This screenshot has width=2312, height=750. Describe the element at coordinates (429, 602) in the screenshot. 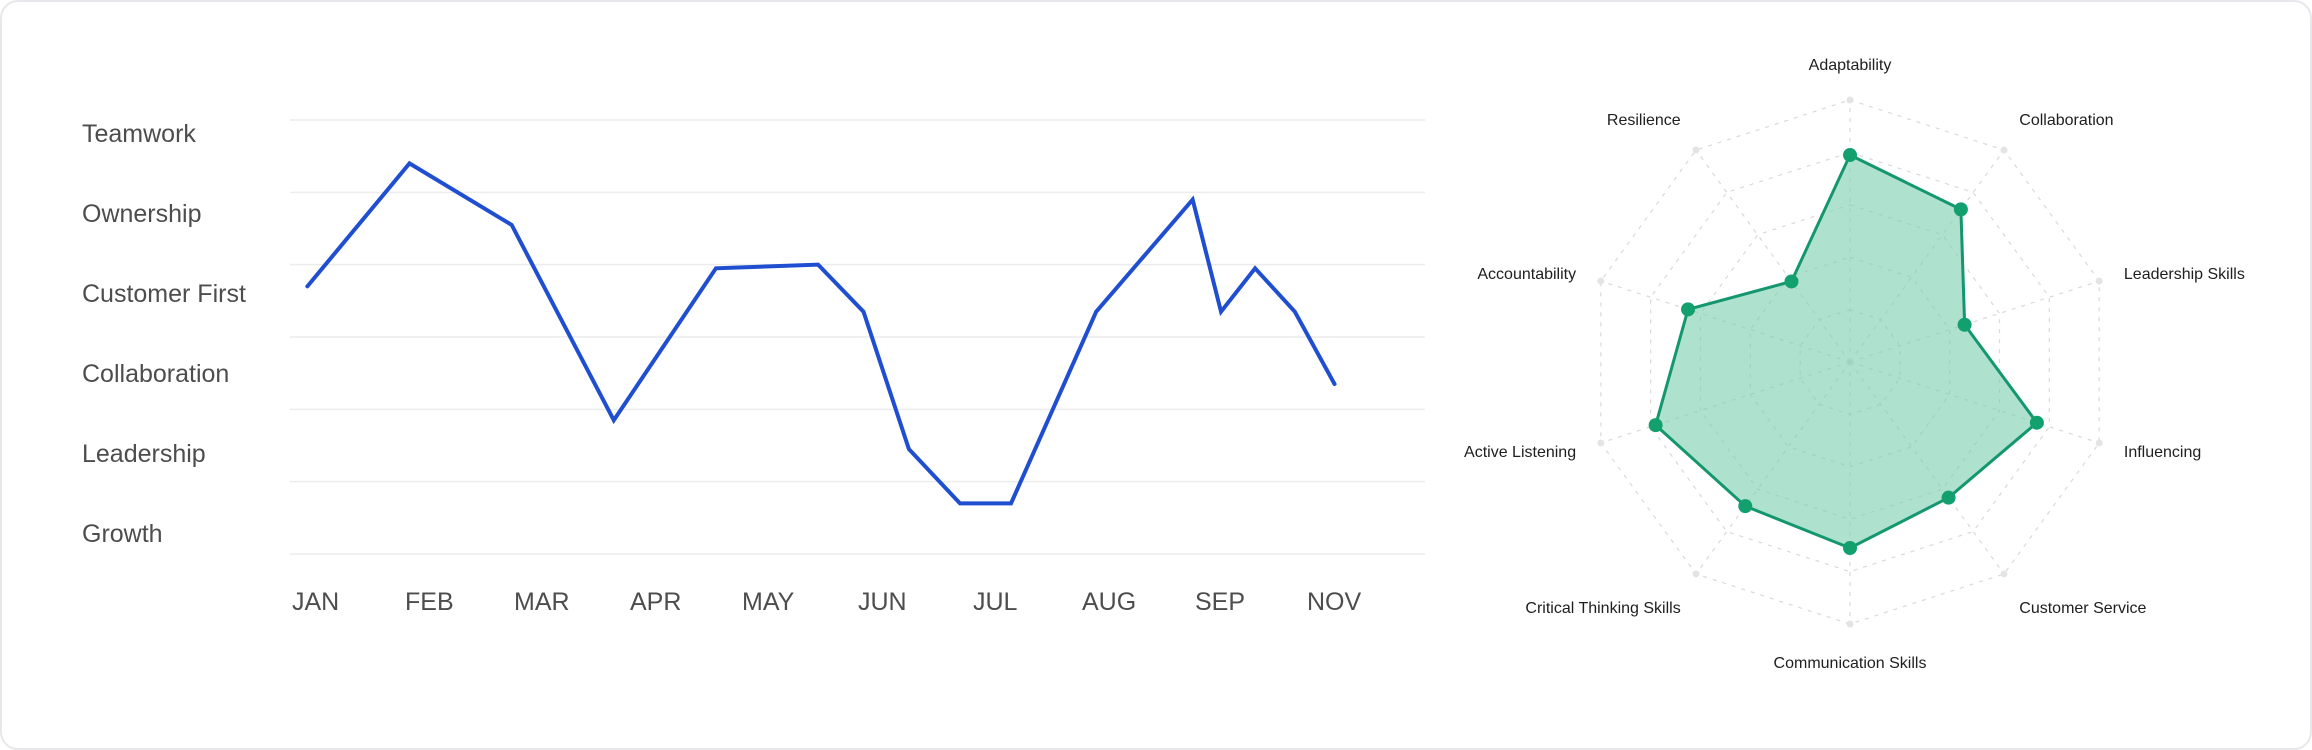

I see `line-x-axis-label: FEB` at that location.